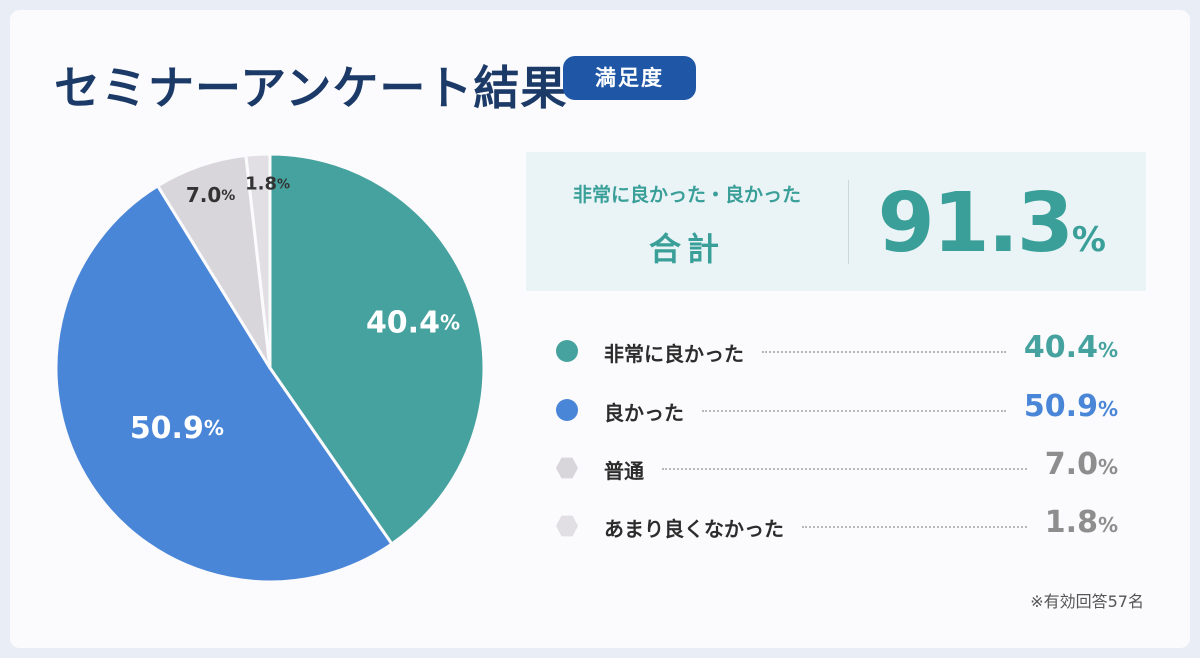 This screenshot has height=658, width=1200. What do you see at coordinates (837, 407) in the screenshot?
I see `legend-item: 良かった 50.9%` at bounding box center [837, 407].